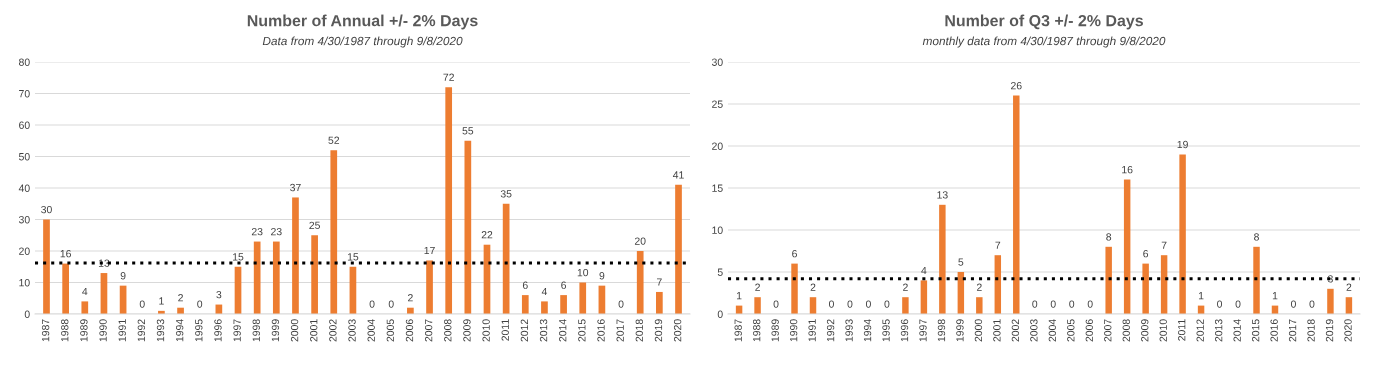 Image resolution: width=1374 pixels, height=380 pixels. What do you see at coordinates (563, 330) in the screenshot?
I see `x-tick-label: 2014` at bounding box center [563, 330].